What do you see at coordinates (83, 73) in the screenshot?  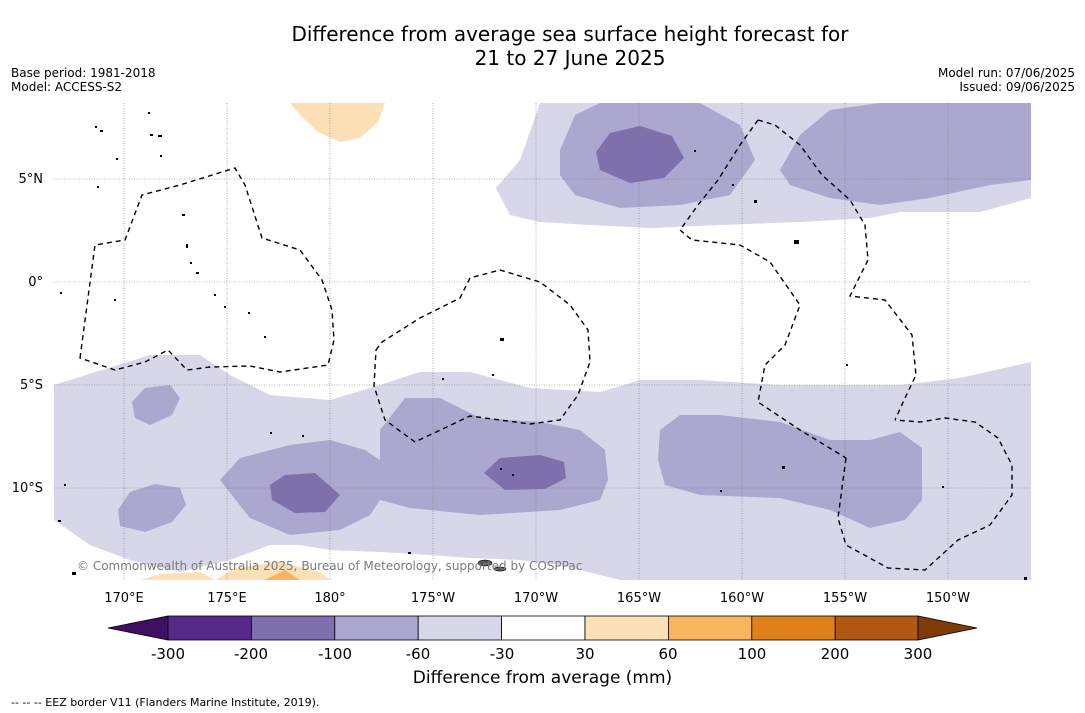 I see `base-period: Base period: 1981-2018` at bounding box center [83, 73].